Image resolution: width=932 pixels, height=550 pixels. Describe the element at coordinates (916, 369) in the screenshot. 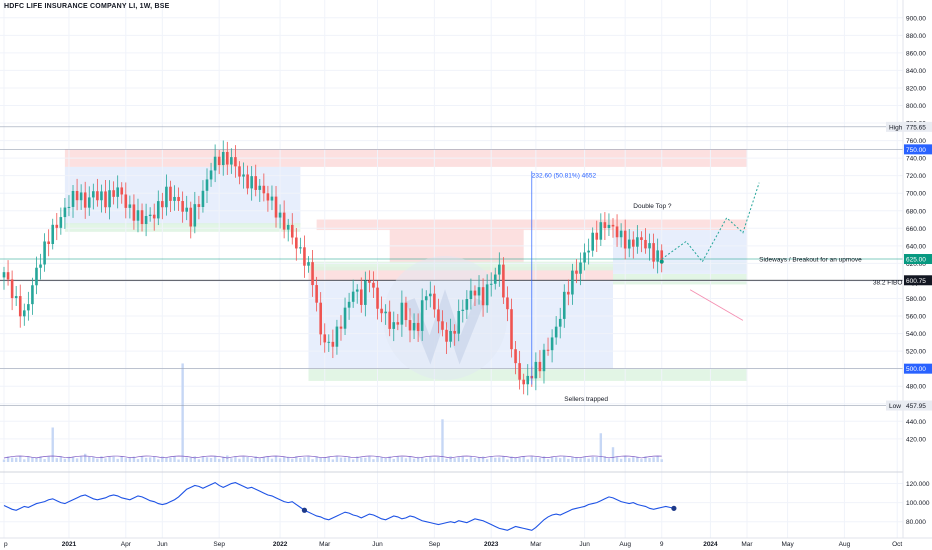

I see `price-badge-value: 500.00` at that location.